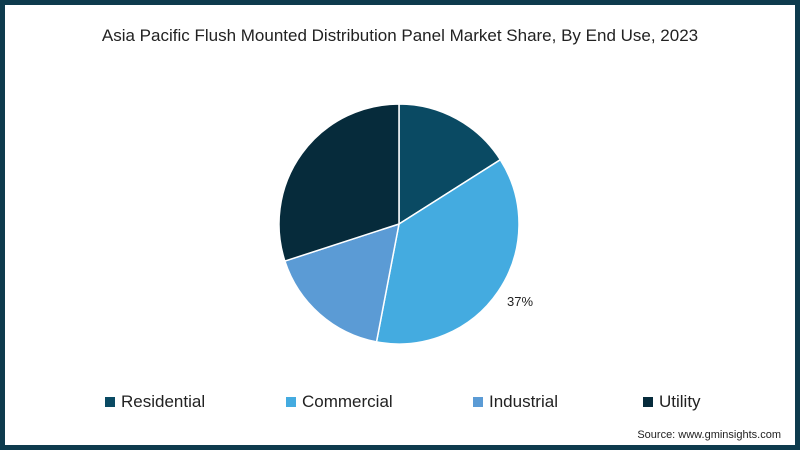 The width and height of the screenshot is (800, 450). I want to click on source-note: Source: www.gminsights.com, so click(709, 435).